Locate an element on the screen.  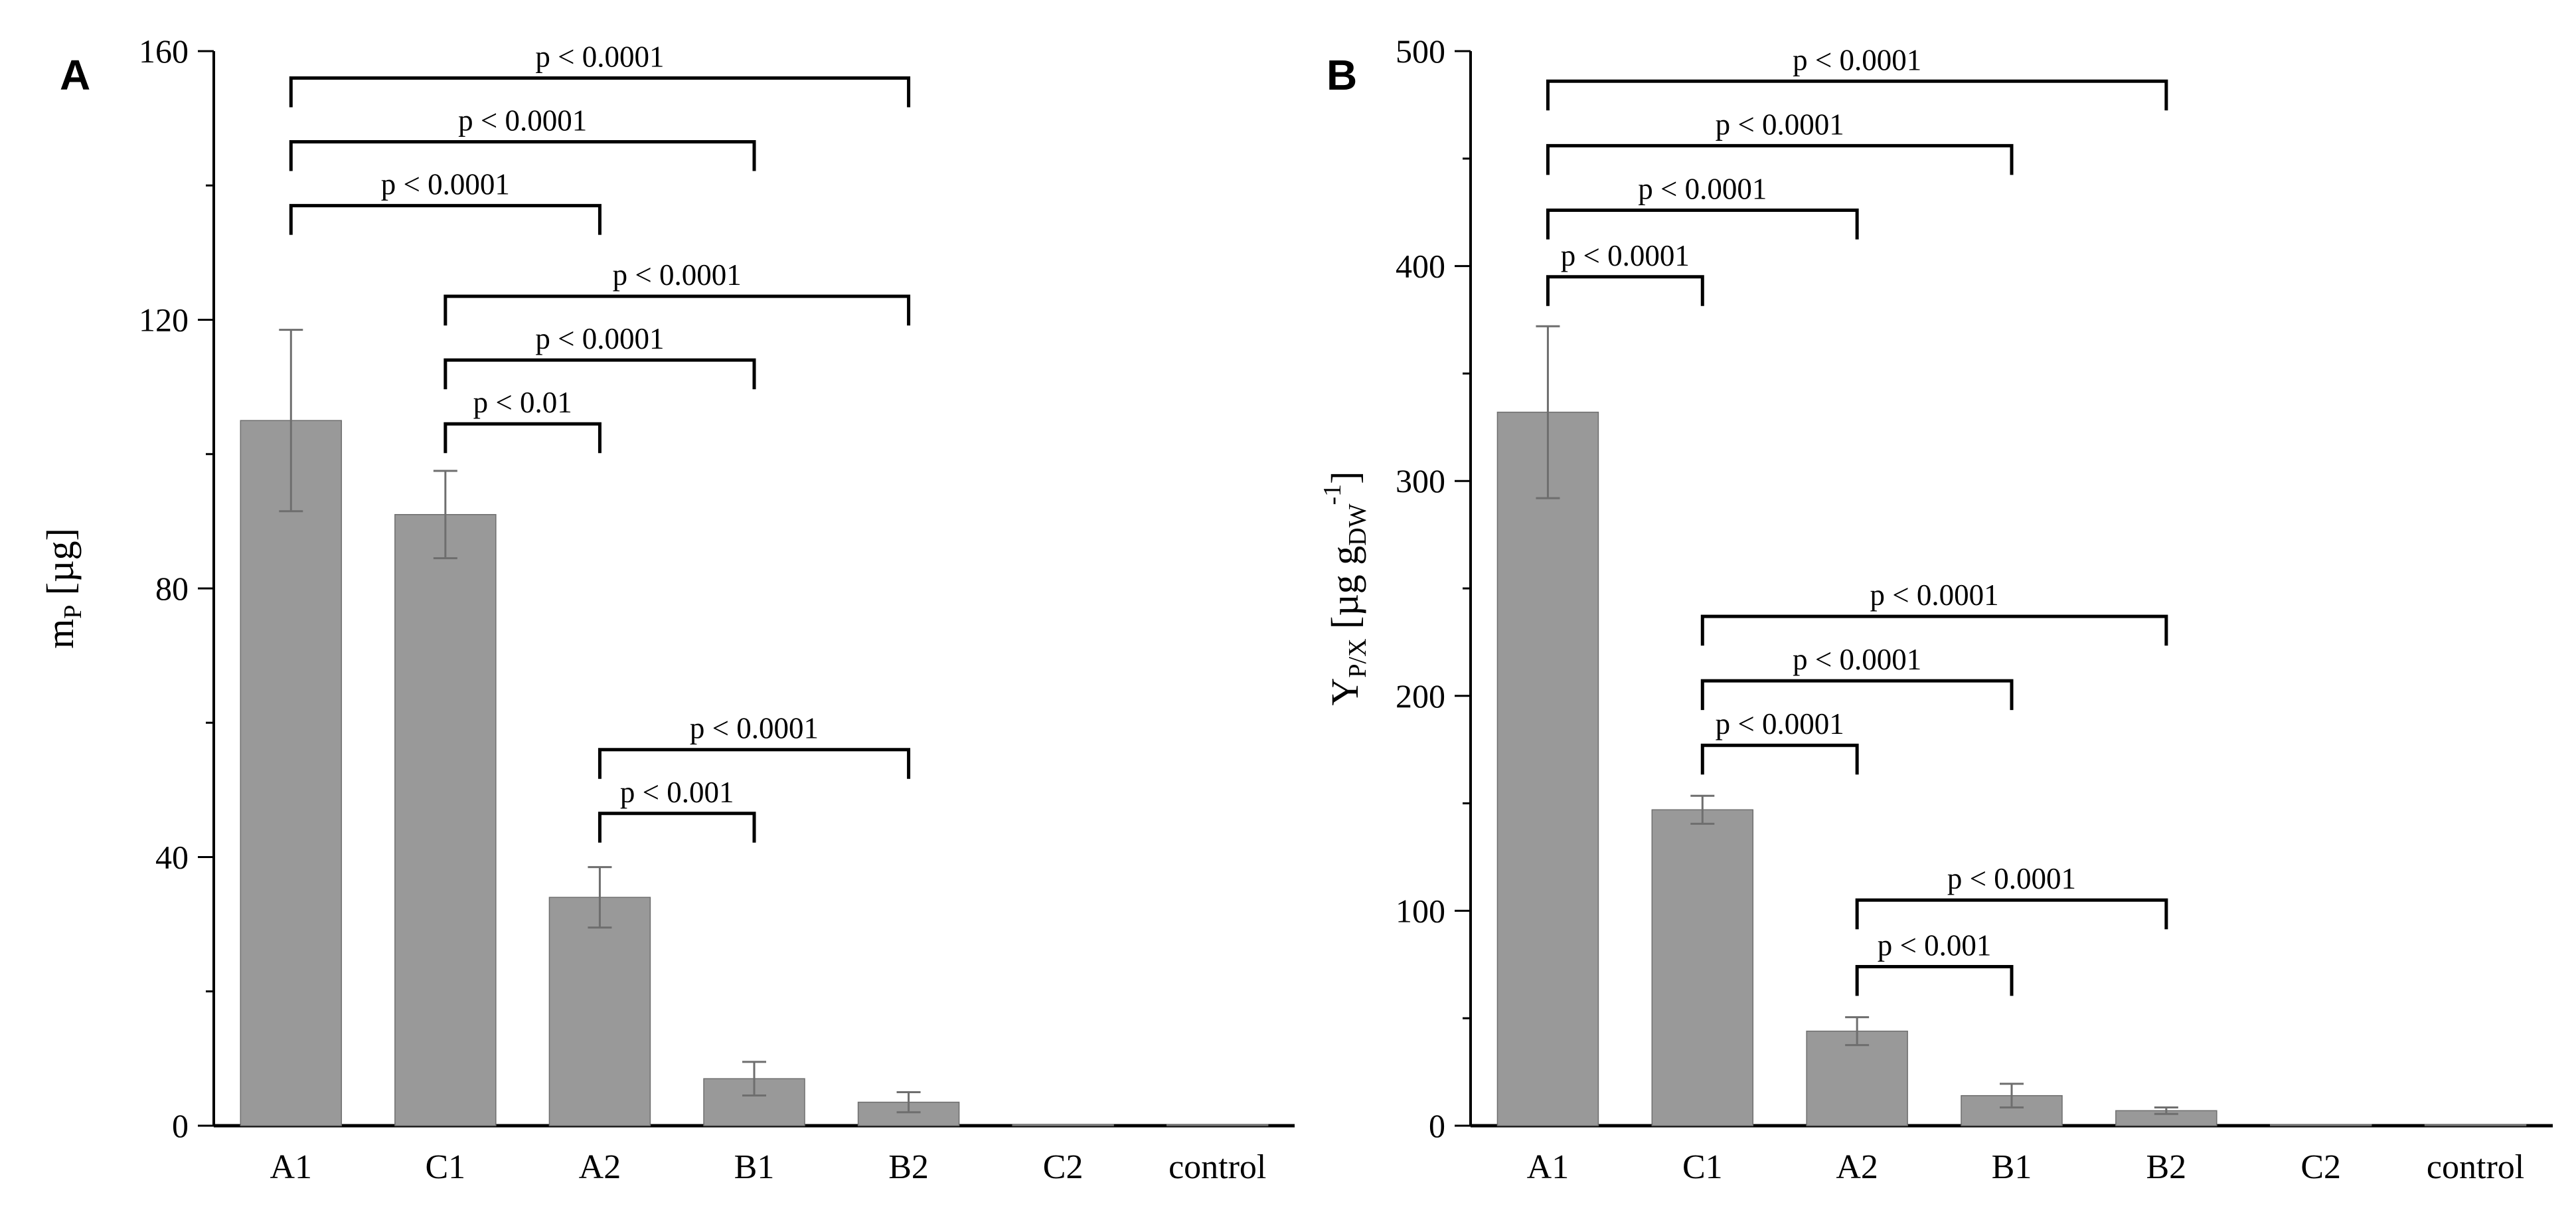
y-label-unit: [µg] is located at coordinates (60, 566).